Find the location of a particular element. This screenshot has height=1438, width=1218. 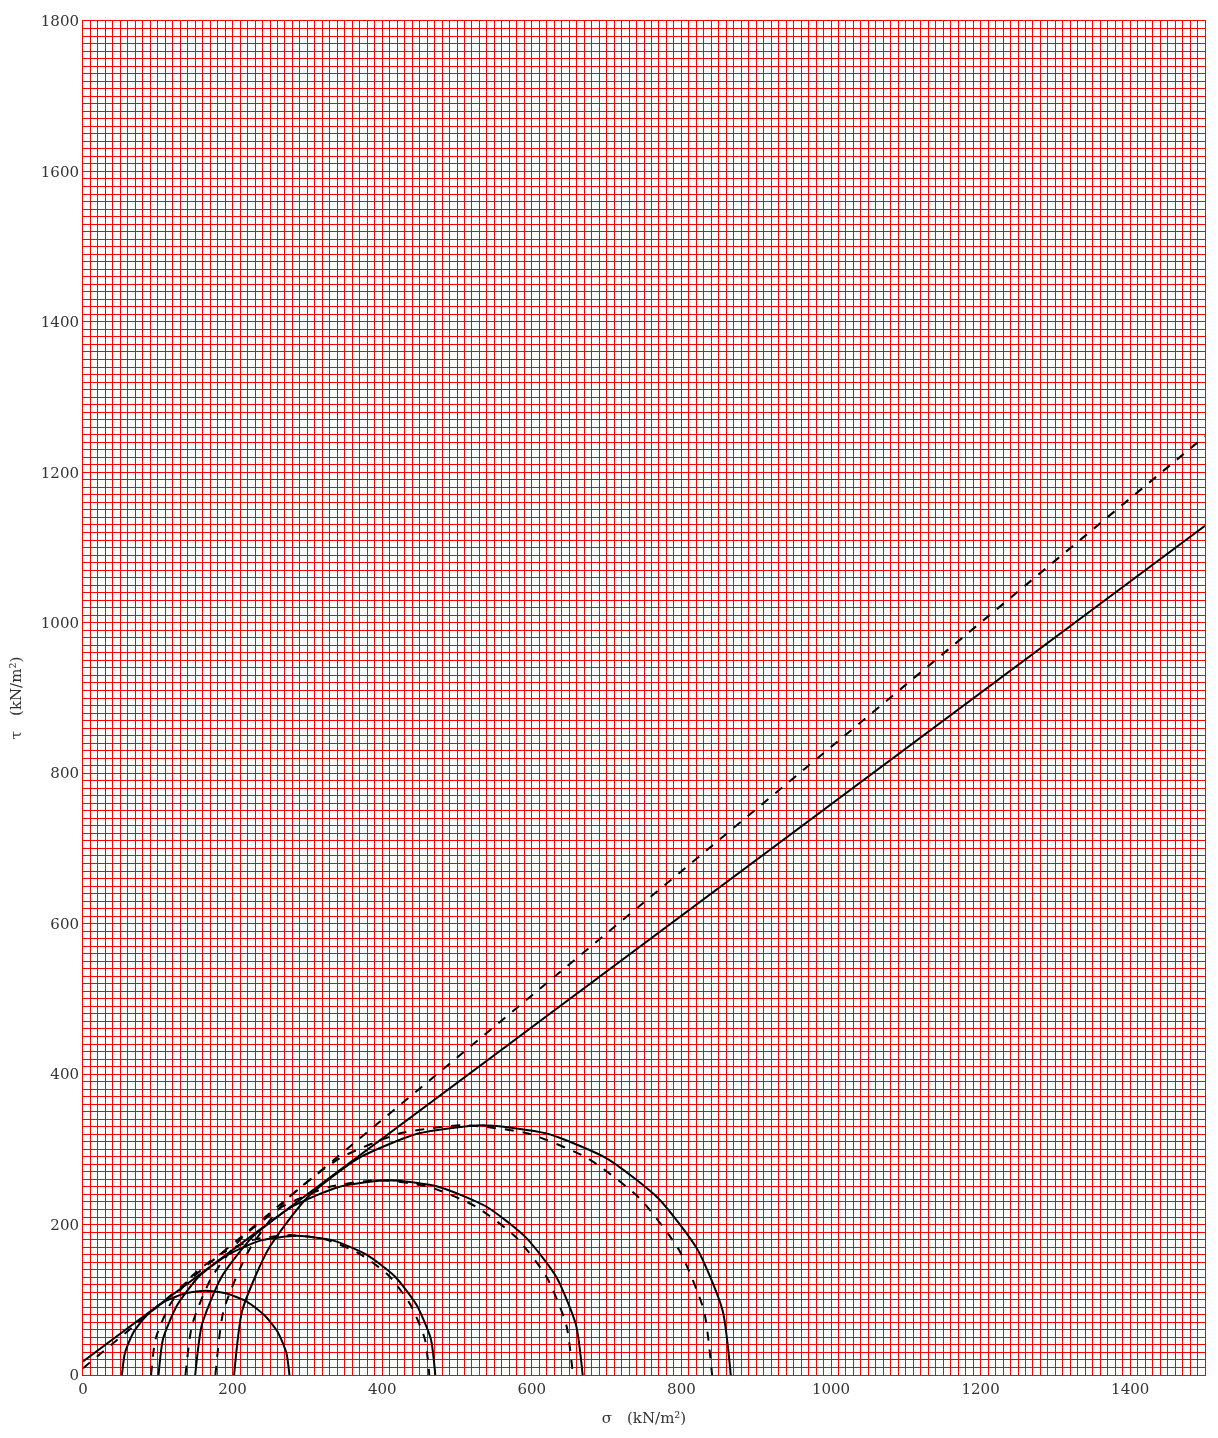

y-tick-label: 0 is located at coordinates (74, 1375).